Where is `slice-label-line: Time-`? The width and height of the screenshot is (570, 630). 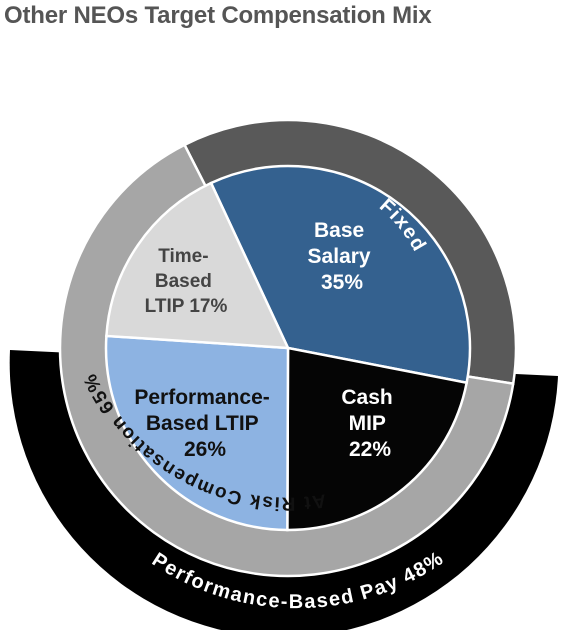
slice-label-line: Time- is located at coordinates (183, 256).